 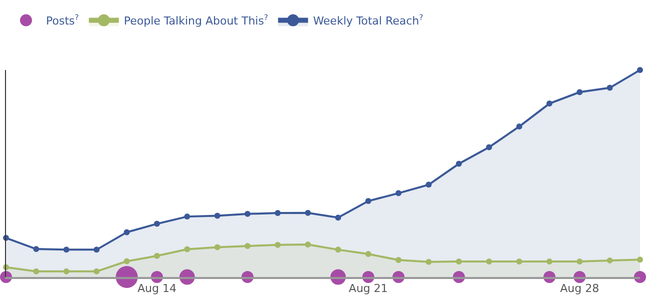 I want to click on x-tick-label: Aug 14, so click(x=156, y=289).